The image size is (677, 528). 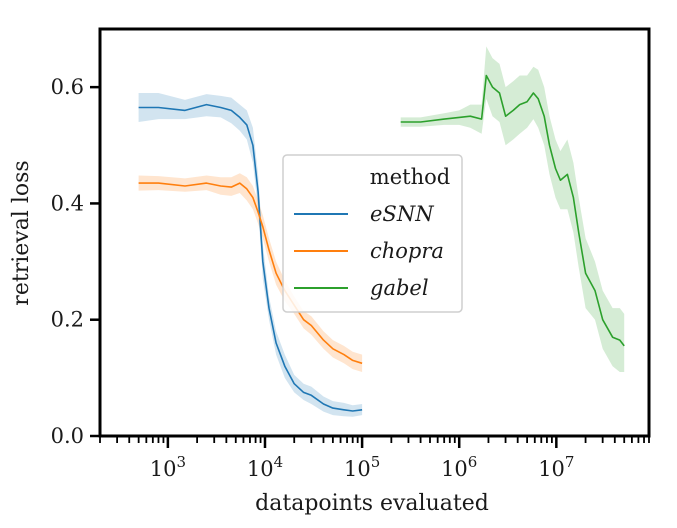 What do you see at coordinates (556, 467) in the screenshot?
I see `x-tick-label: 10⁷` at bounding box center [556, 467].